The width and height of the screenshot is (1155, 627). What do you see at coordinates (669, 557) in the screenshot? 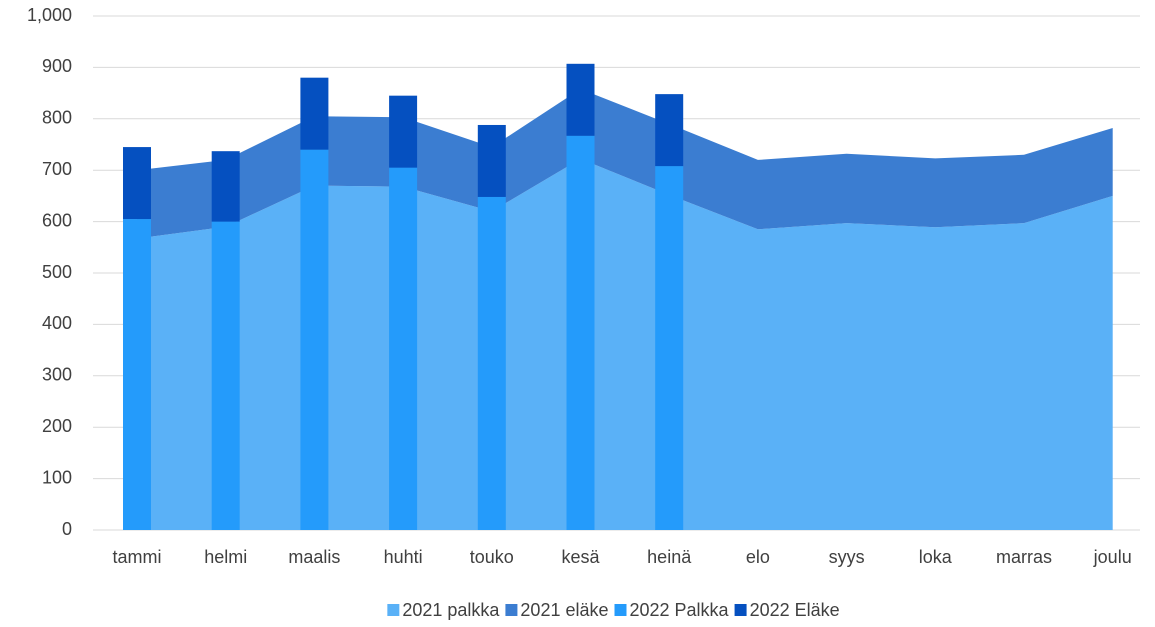
I see `x-tick-label: heinä` at bounding box center [669, 557].